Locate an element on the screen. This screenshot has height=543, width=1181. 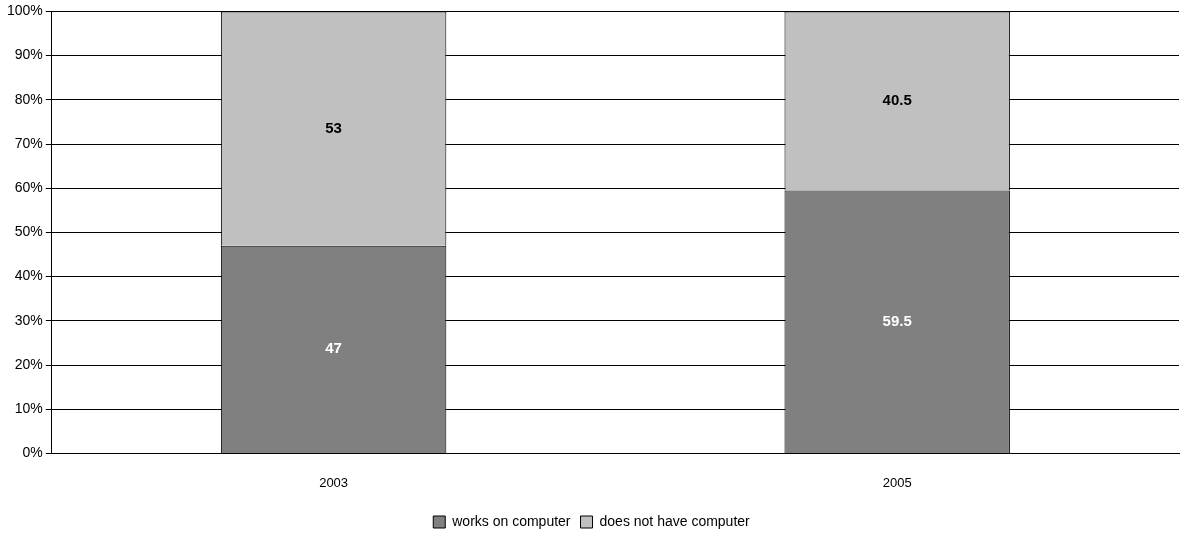
y-tick-label: 50% is located at coordinates (28, 231).